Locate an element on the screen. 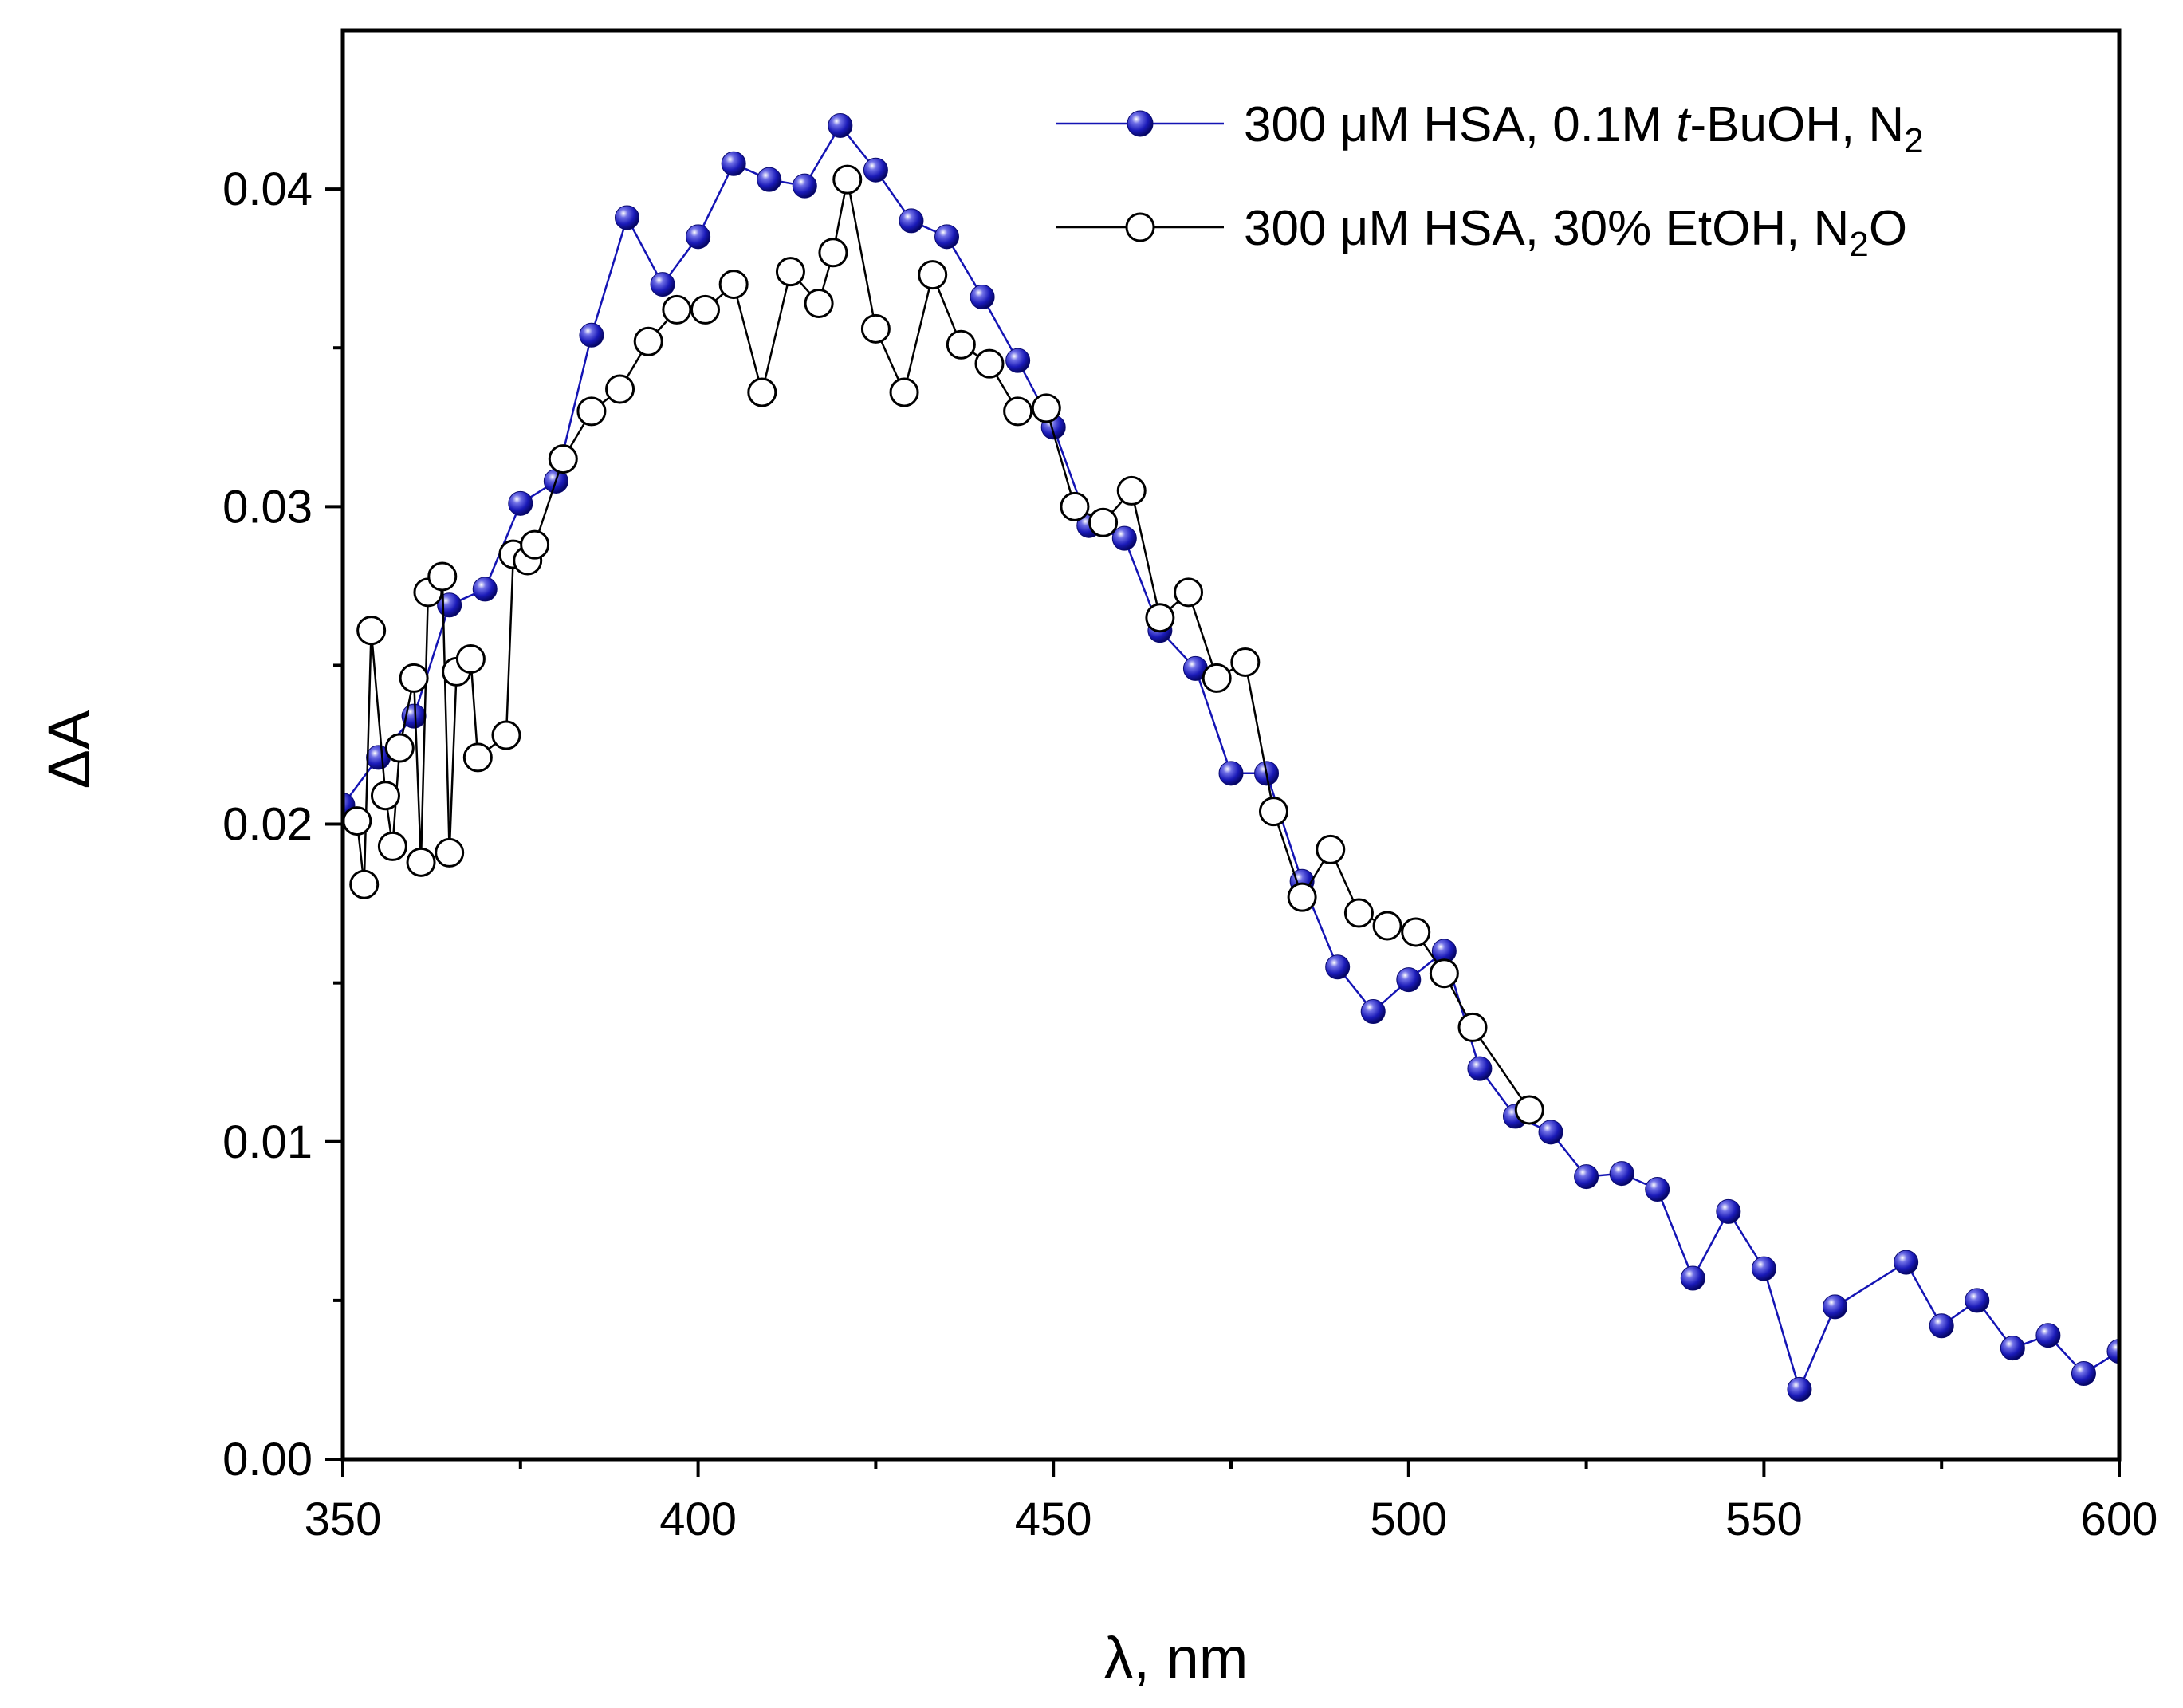 This screenshot has width=2183, height=1708. legend-label: 300 μM HSA, 0.1M t-BuOH, N2 is located at coordinates (1584, 128).